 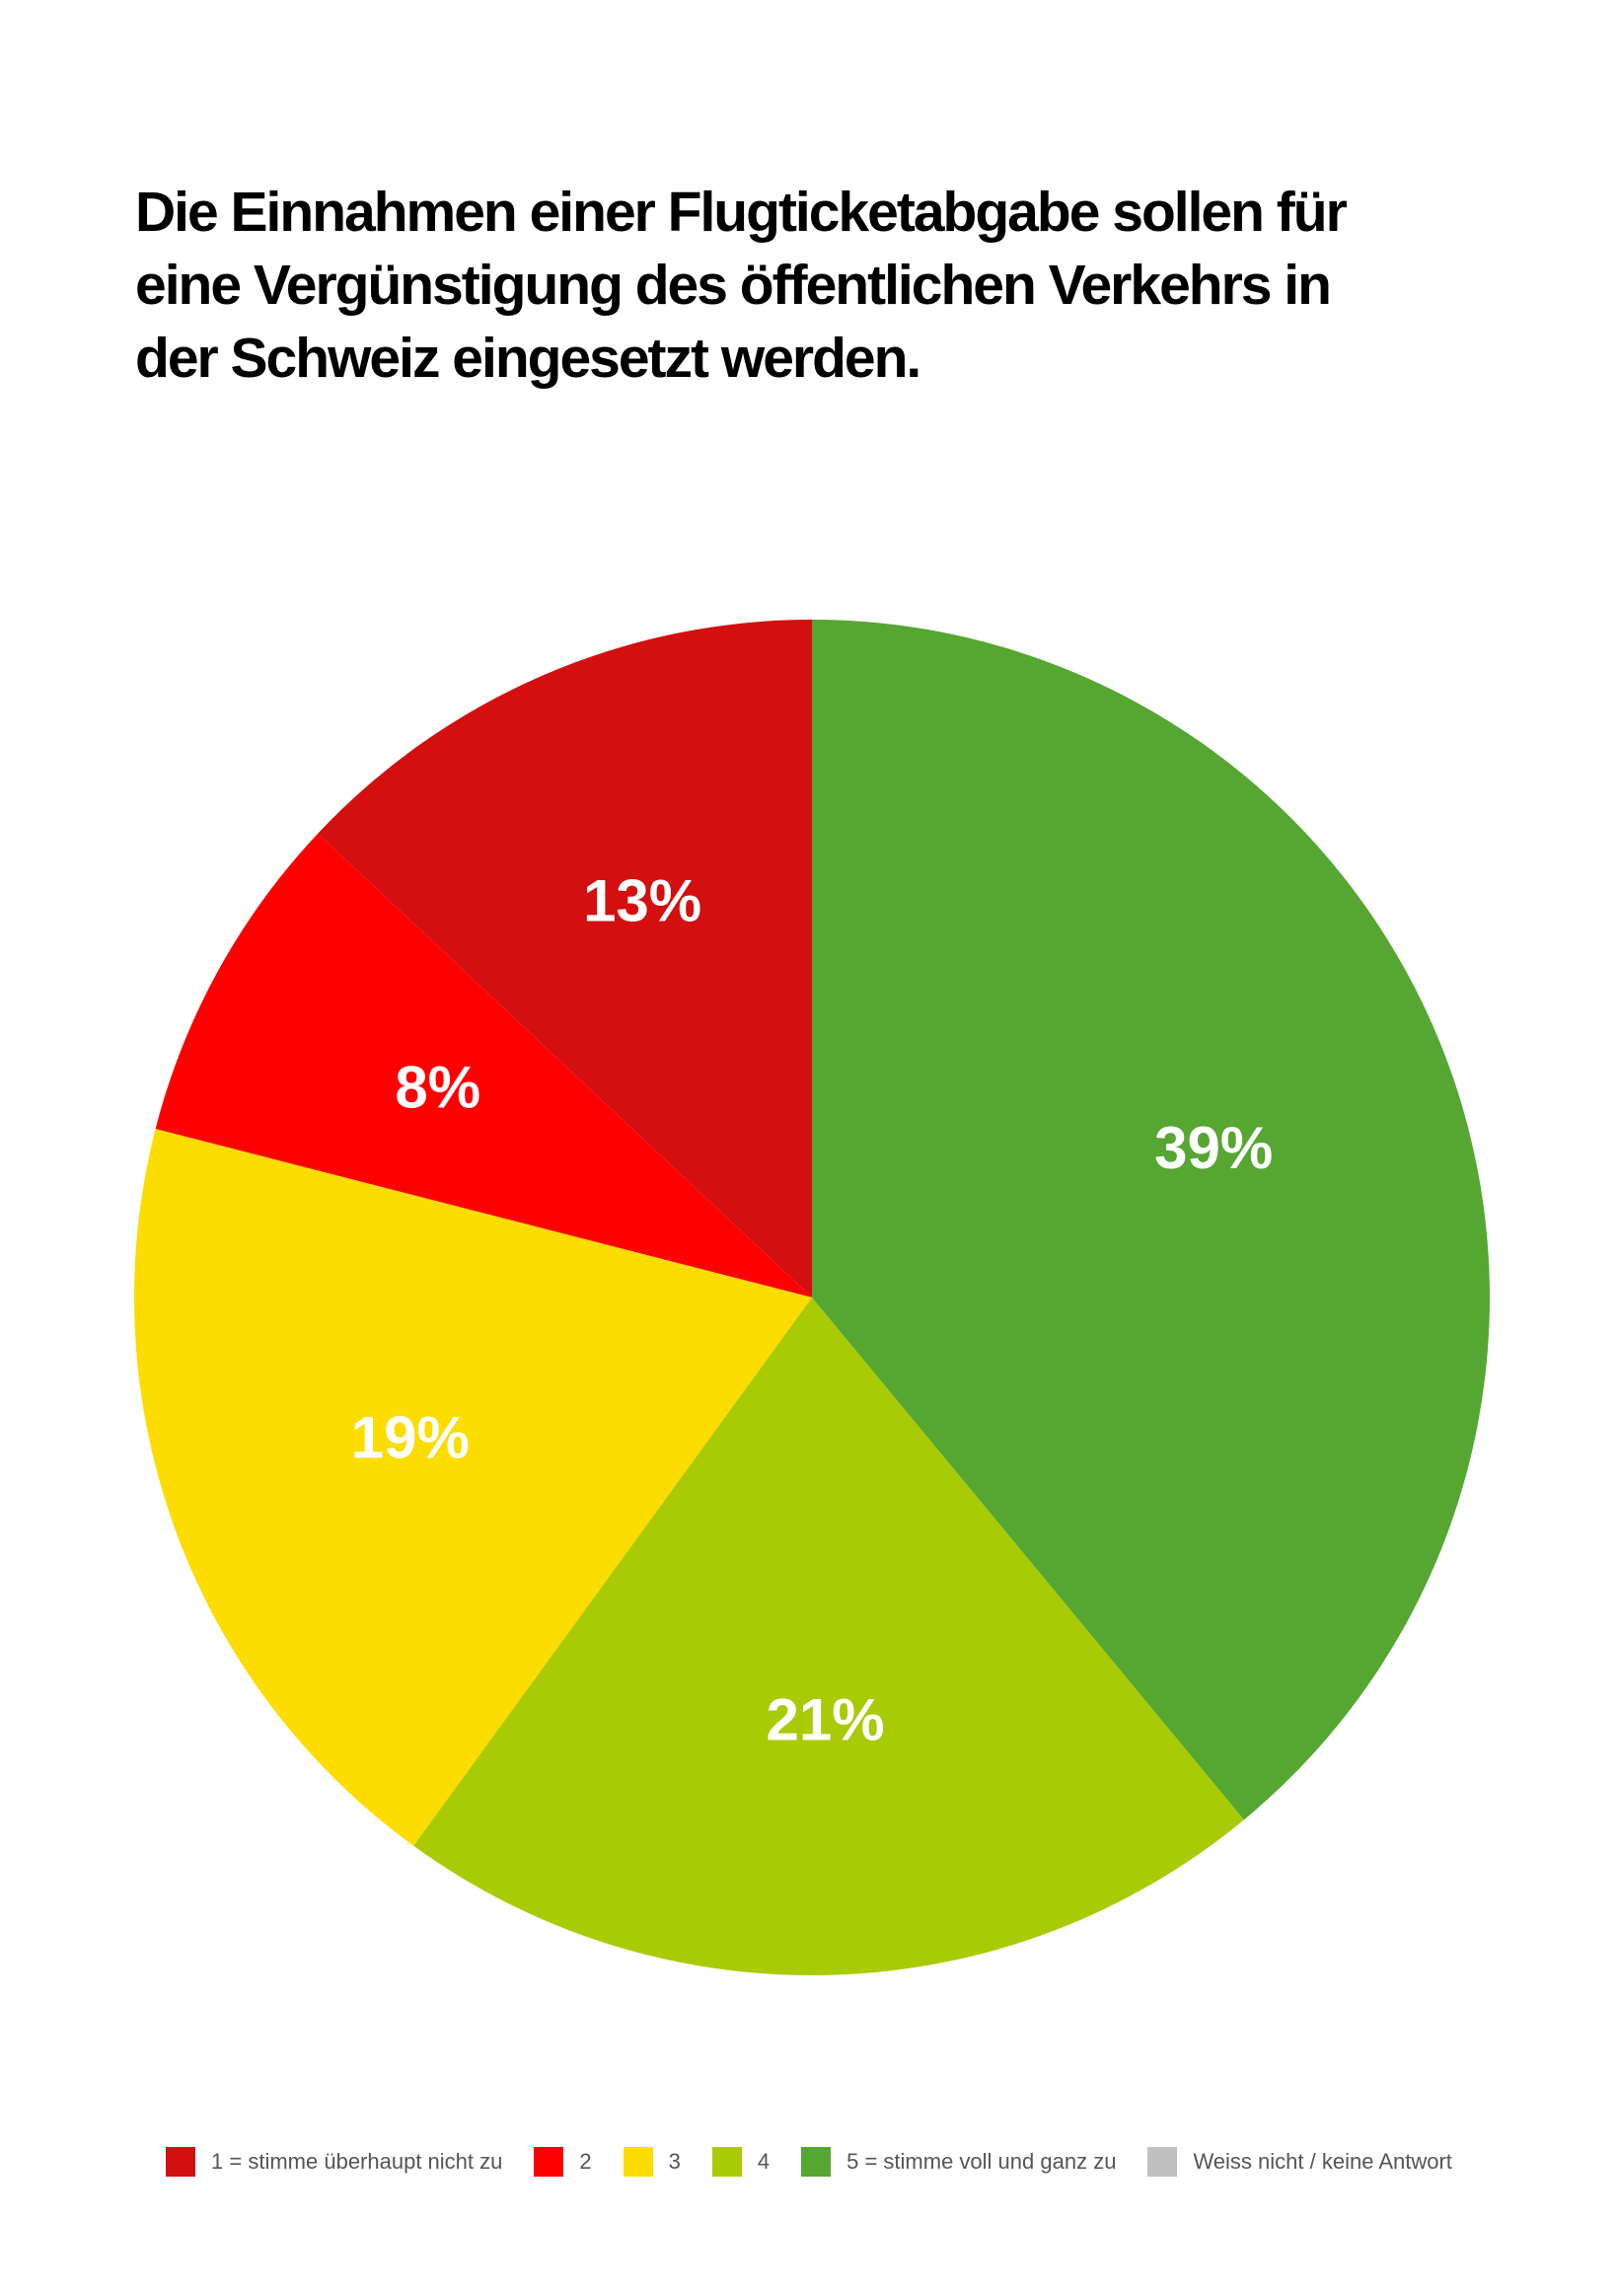 What do you see at coordinates (585, 2161) in the screenshot?
I see `legend-label: 2` at bounding box center [585, 2161].